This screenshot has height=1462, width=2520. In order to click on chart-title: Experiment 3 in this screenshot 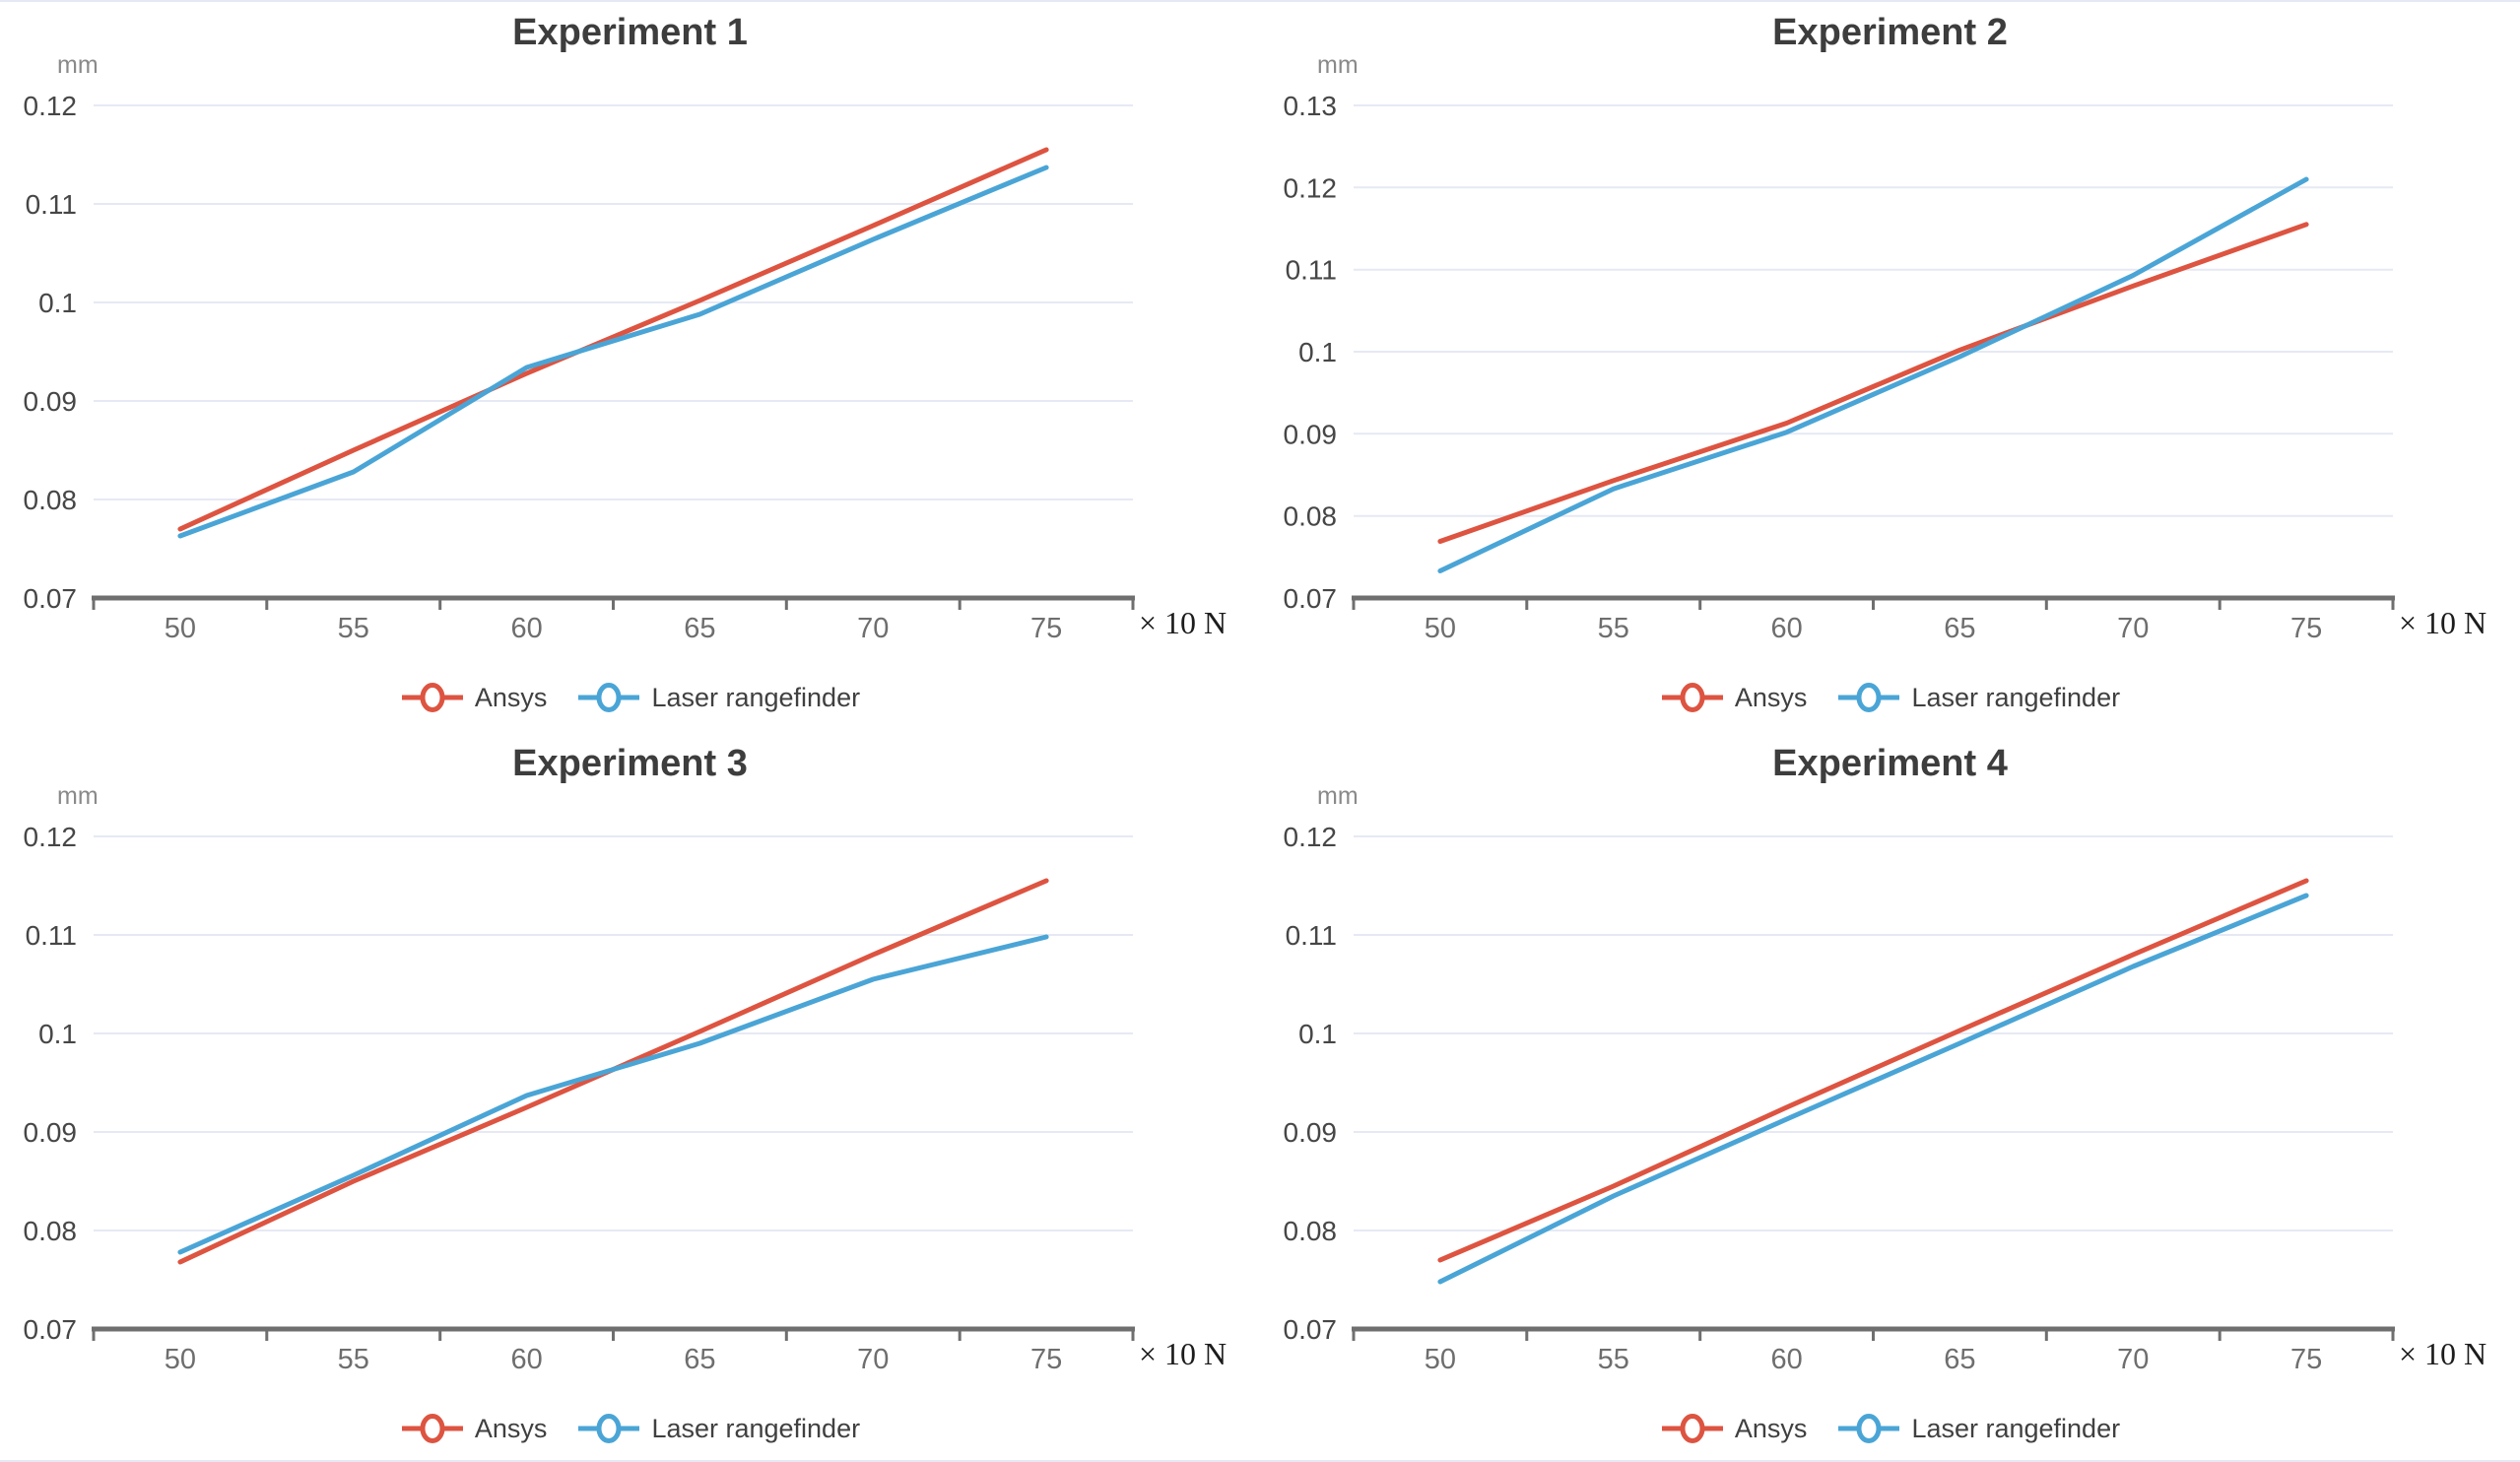, I will do `click(630, 763)`.